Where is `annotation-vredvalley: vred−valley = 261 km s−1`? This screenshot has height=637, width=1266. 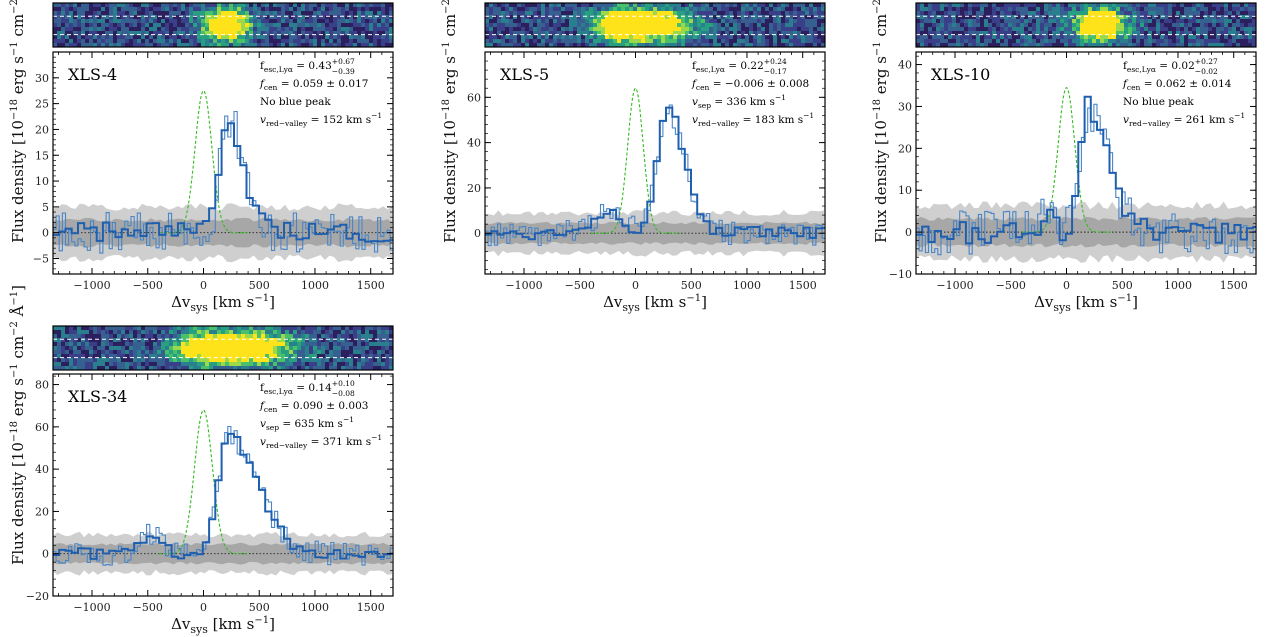 annotation-vredvalley: vred−valley = 261 km s−1 is located at coordinates (1184, 119).